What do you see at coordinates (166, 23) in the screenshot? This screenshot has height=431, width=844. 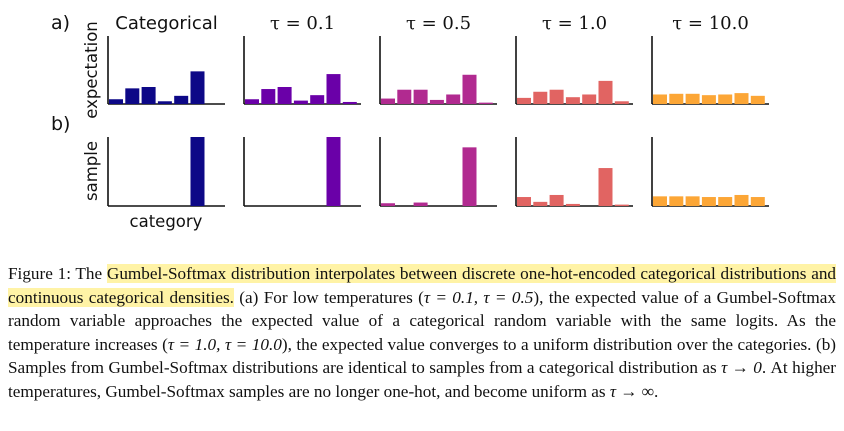 I see `column-title-1: Categorical` at bounding box center [166, 23].